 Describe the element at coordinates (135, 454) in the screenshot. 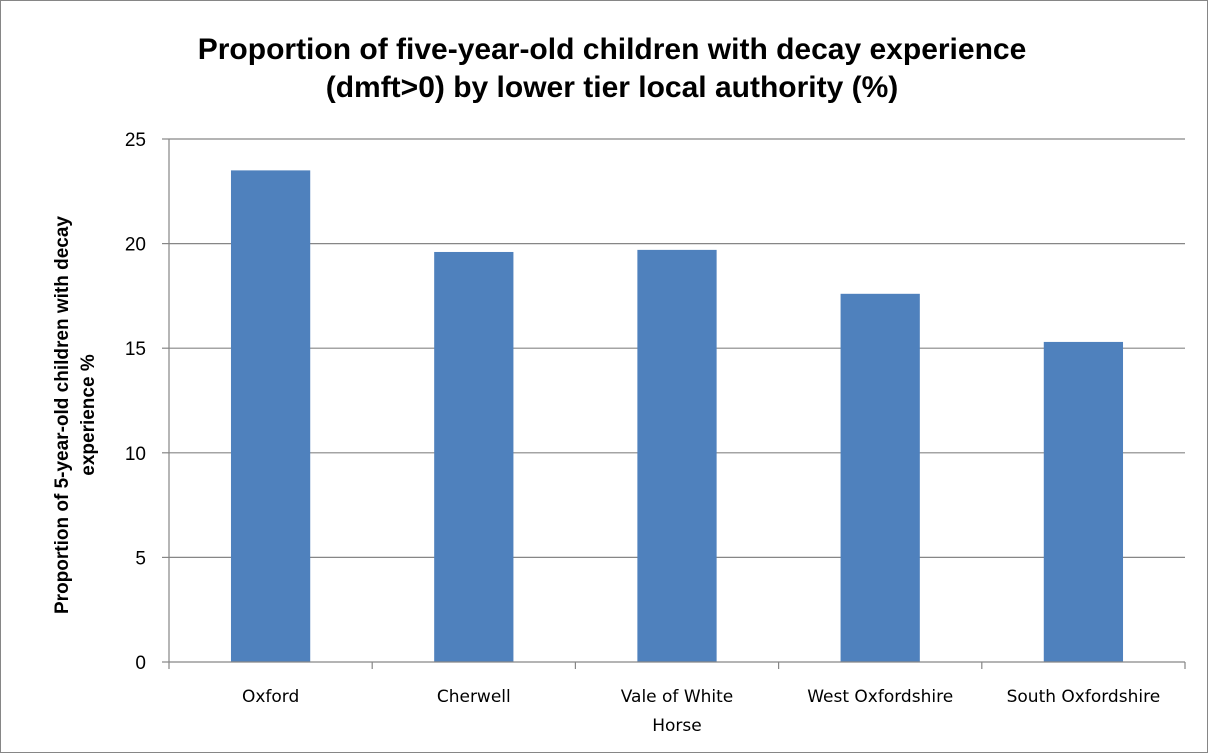

I see `y-tick-label: 10` at that location.